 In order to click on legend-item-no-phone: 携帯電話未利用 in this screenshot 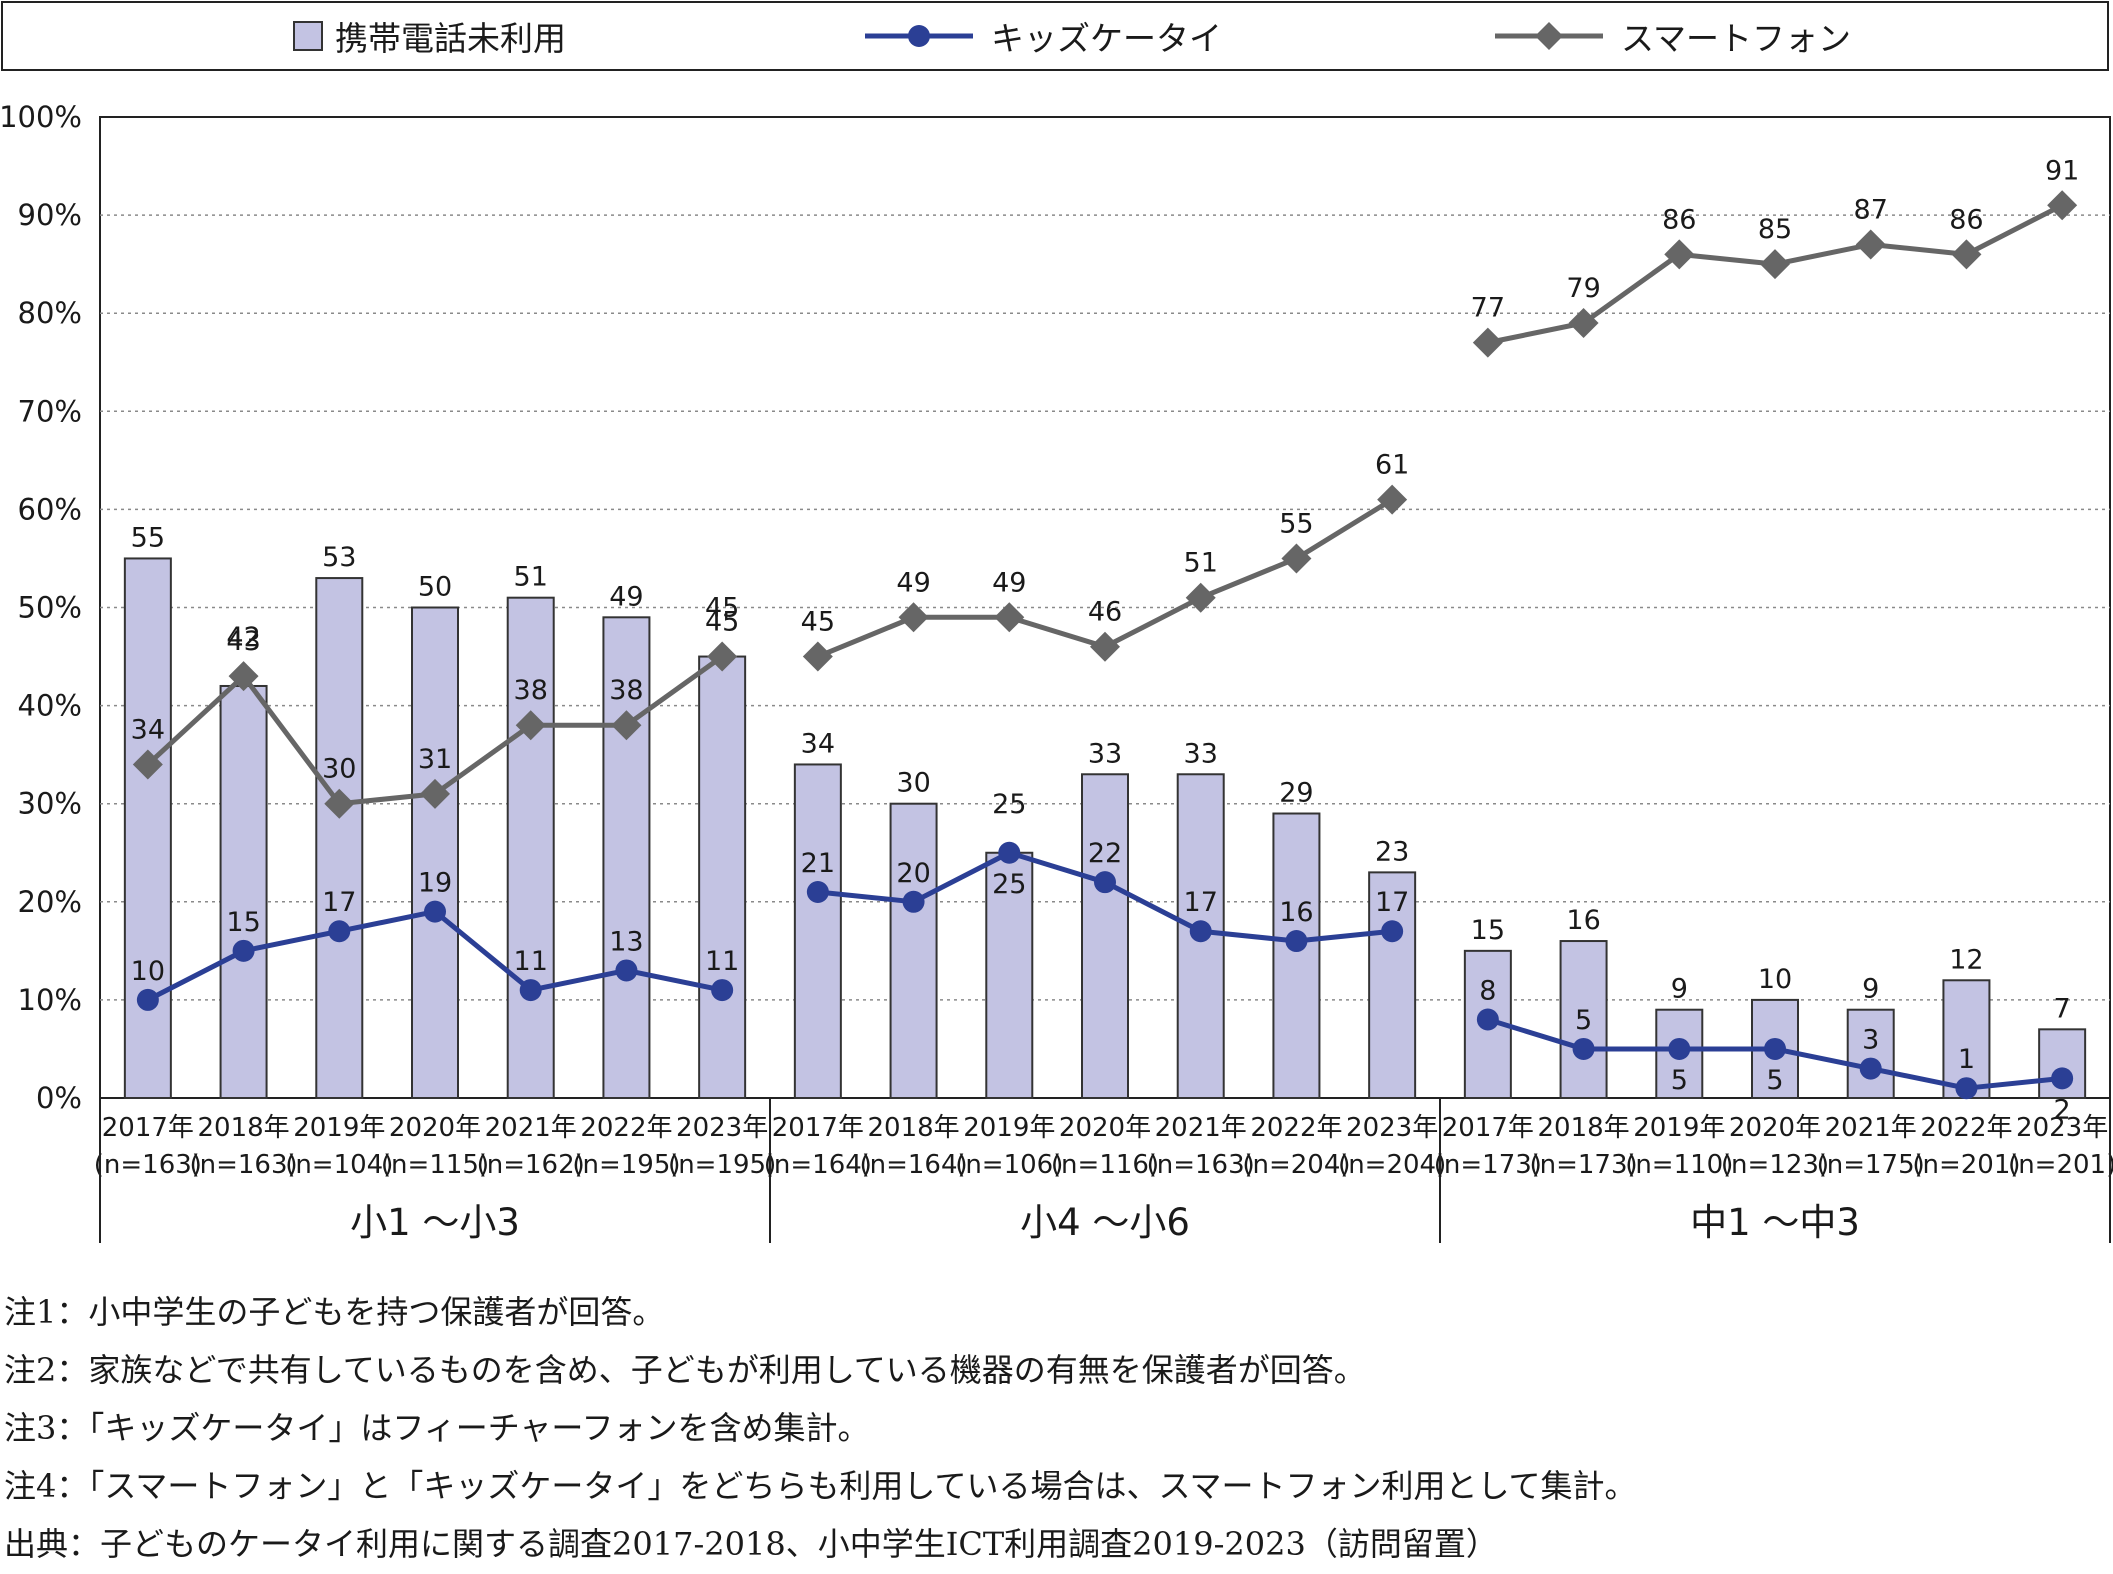, I will do `click(429, 36)`.